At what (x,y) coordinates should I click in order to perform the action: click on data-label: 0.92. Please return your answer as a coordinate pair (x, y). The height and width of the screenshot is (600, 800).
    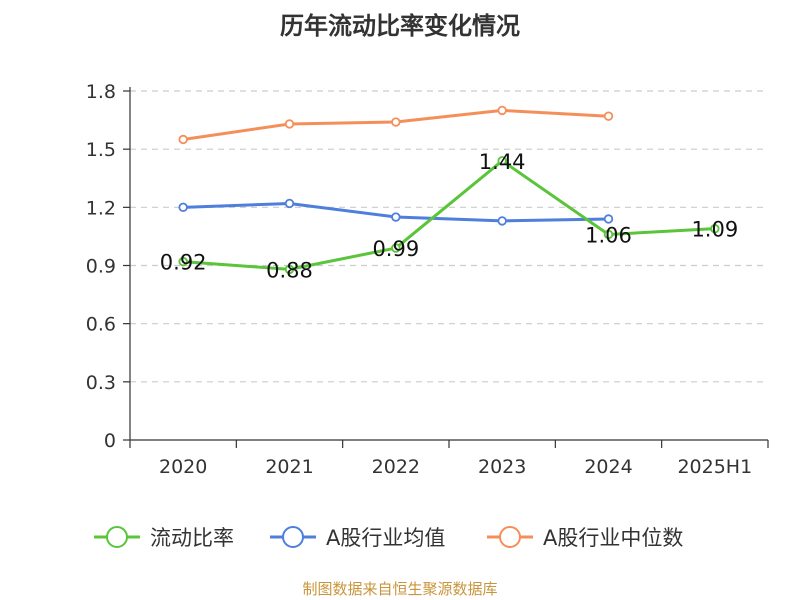
    Looking at the image, I should click on (183, 263).